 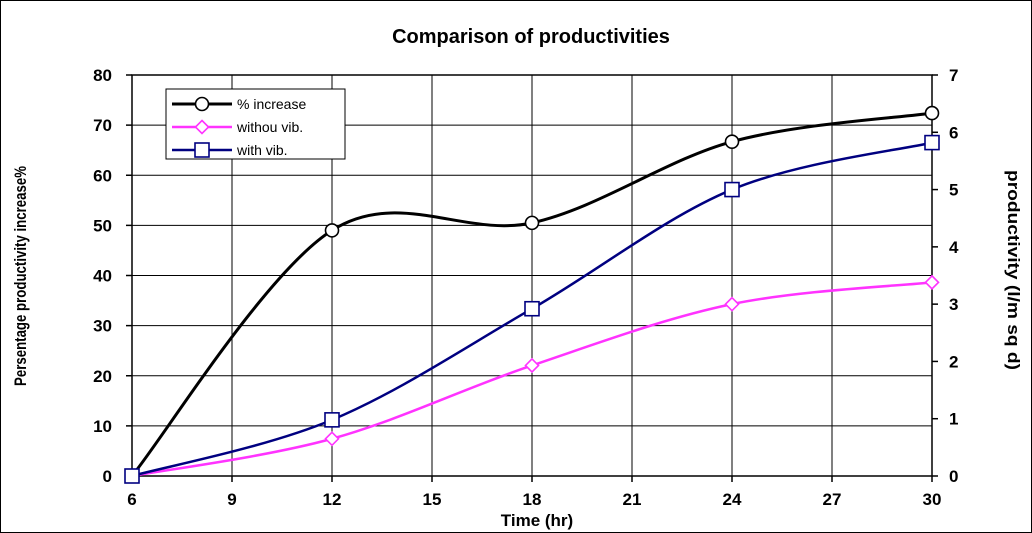 What do you see at coordinates (832, 499) in the screenshot?
I see `x-tick-label: 27` at bounding box center [832, 499].